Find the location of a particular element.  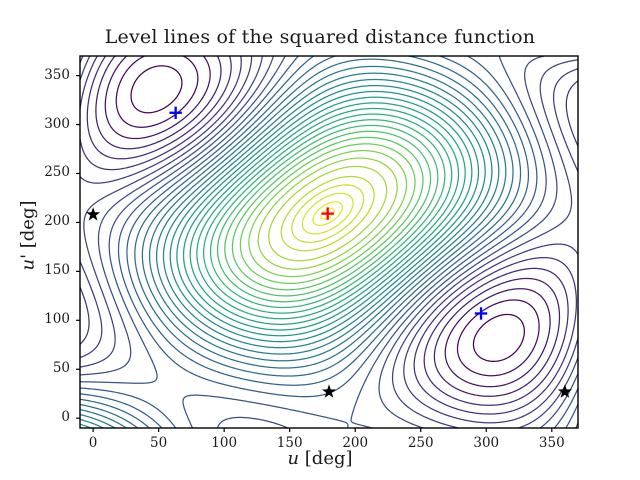

y-tick-label: 50 is located at coordinates (61, 368).